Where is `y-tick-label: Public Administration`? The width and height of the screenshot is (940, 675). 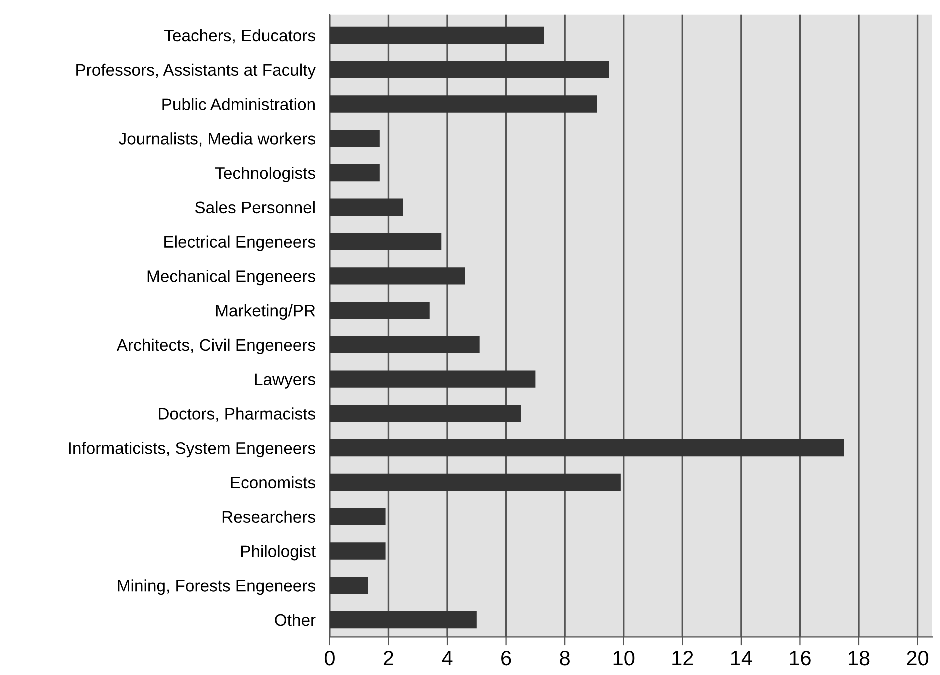 y-tick-label: Public Administration is located at coordinates (238, 104).